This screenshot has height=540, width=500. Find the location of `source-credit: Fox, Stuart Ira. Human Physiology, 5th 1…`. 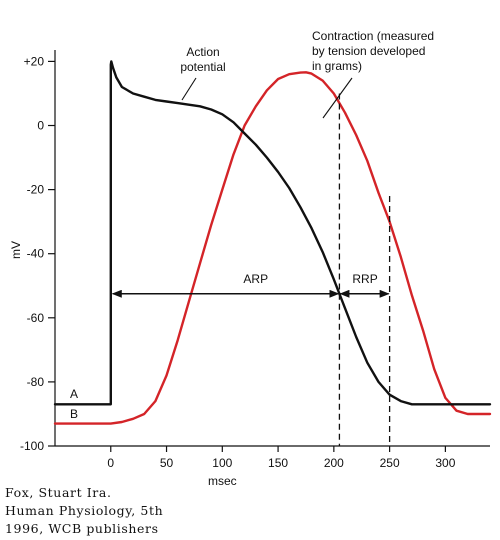

source-credit: Fox, Stuart Ira. Human Physiology, 5th 1… is located at coordinates (84, 511).